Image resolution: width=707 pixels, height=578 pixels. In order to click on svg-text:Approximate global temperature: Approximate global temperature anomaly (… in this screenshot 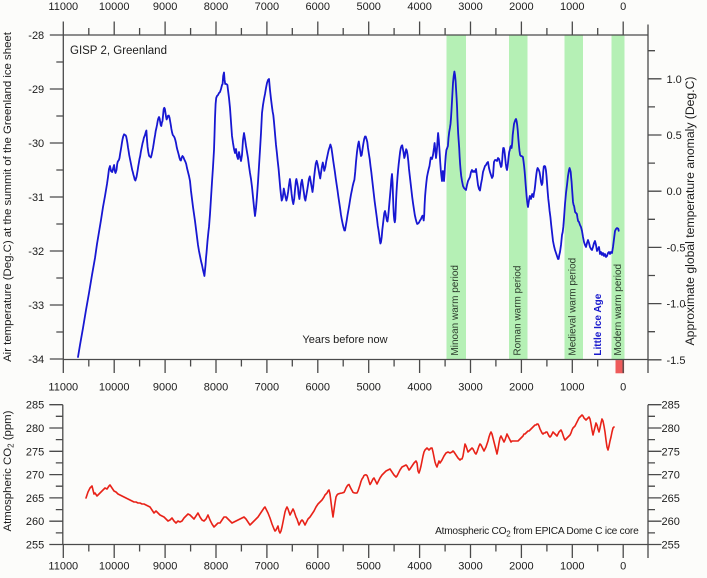, I will do `click(690, 211)`.